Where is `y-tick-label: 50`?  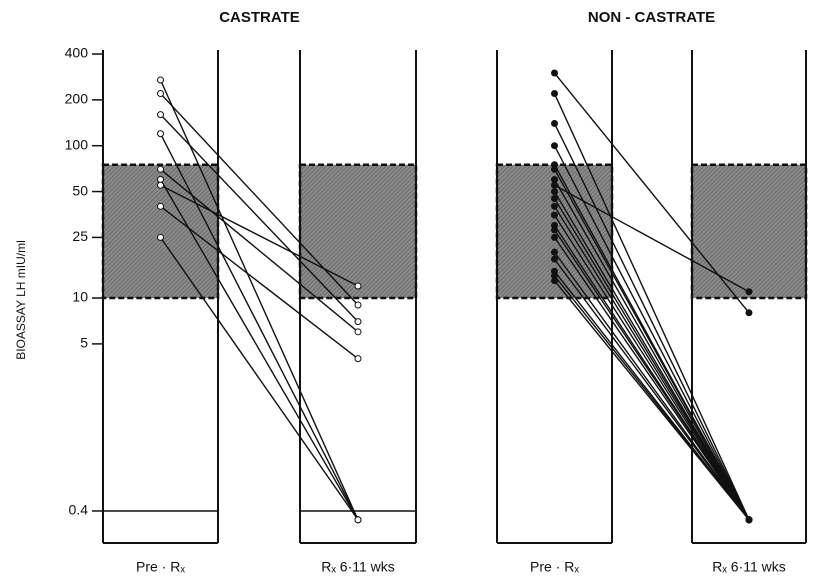
y-tick-label: 50 is located at coordinates (80, 190).